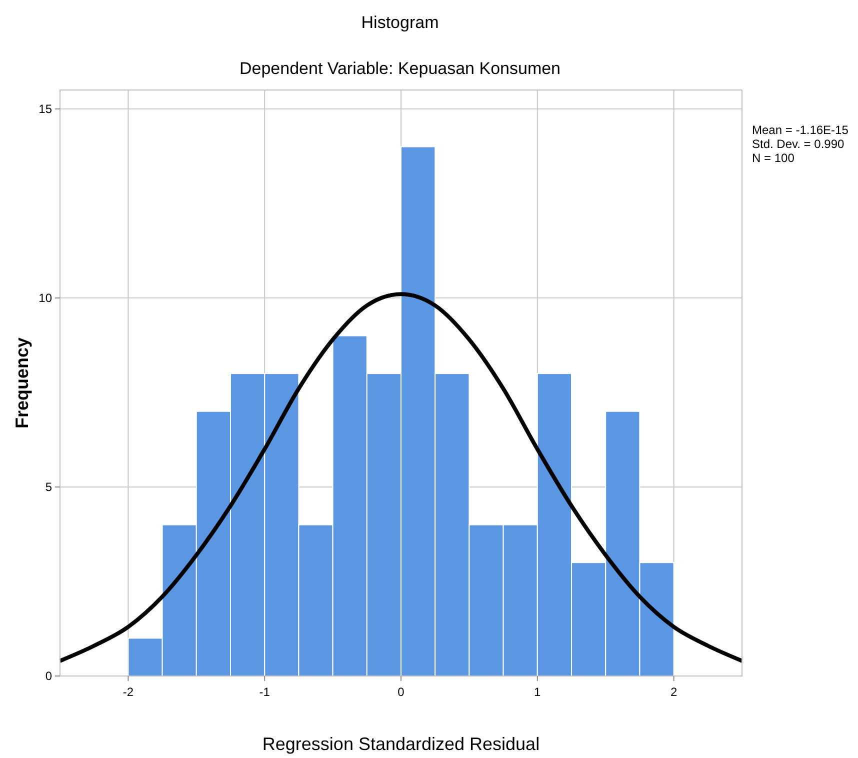 This screenshot has width=858, height=758. Describe the element at coordinates (22, 383) in the screenshot. I see `y-axis-title: Frequency` at that location.